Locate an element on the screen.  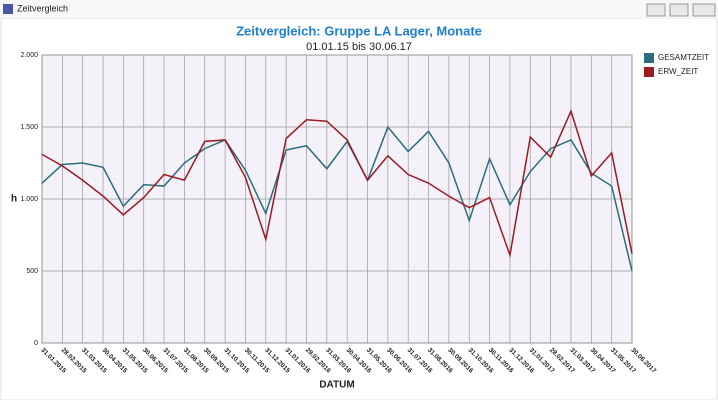
window-icon is located at coordinates (8, 9).